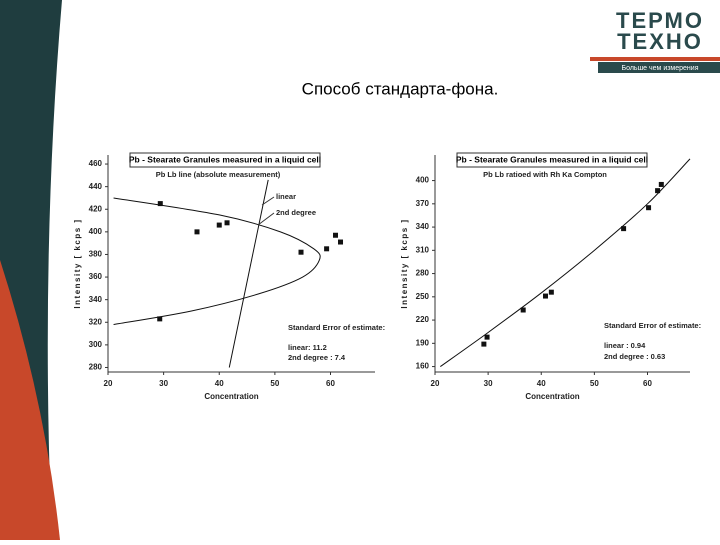 Image resolution: width=720 pixels, height=545 pixels. What do you see at coordinates (625, 345) in the screenshot?
I see `annotation: linear : 0.94` at bounding box center [625, 345].